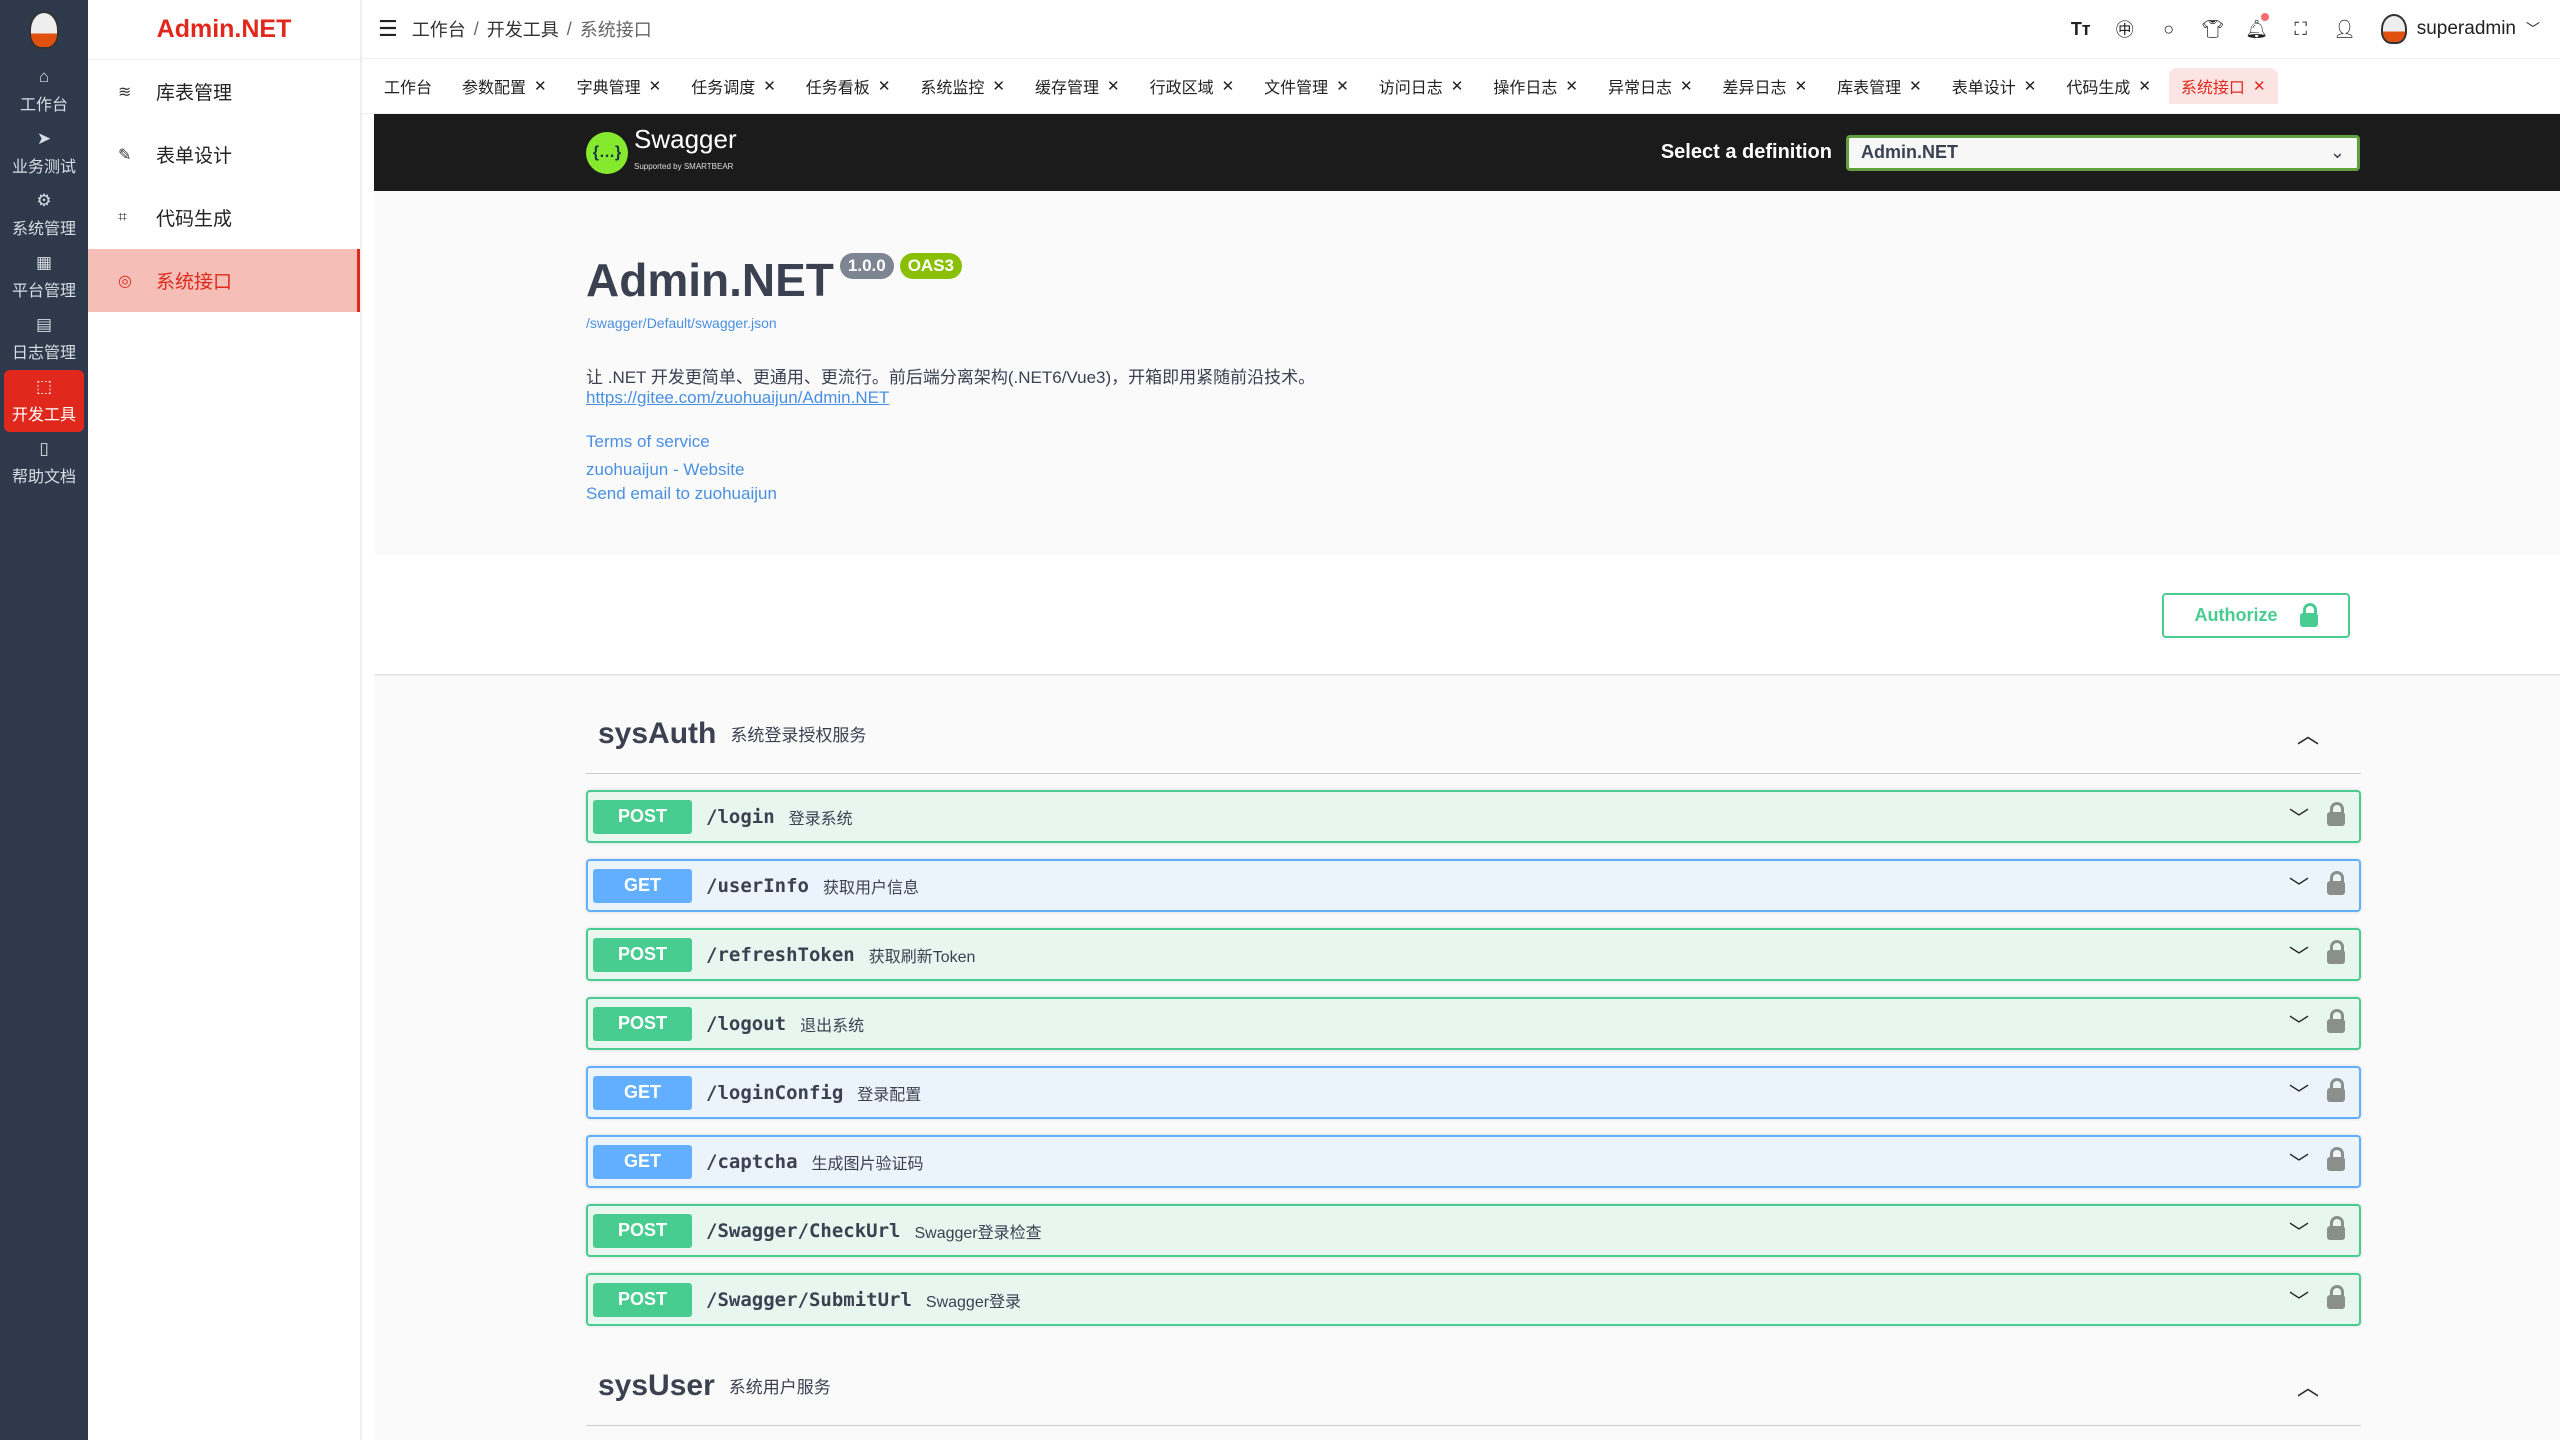 The width and height of the screenshot is (2560, 1440). What do you see at coordinates (619, 86) in the screenshot?
I see `tab-2: 字典管理 ✕` at bounding box center [619, 86].